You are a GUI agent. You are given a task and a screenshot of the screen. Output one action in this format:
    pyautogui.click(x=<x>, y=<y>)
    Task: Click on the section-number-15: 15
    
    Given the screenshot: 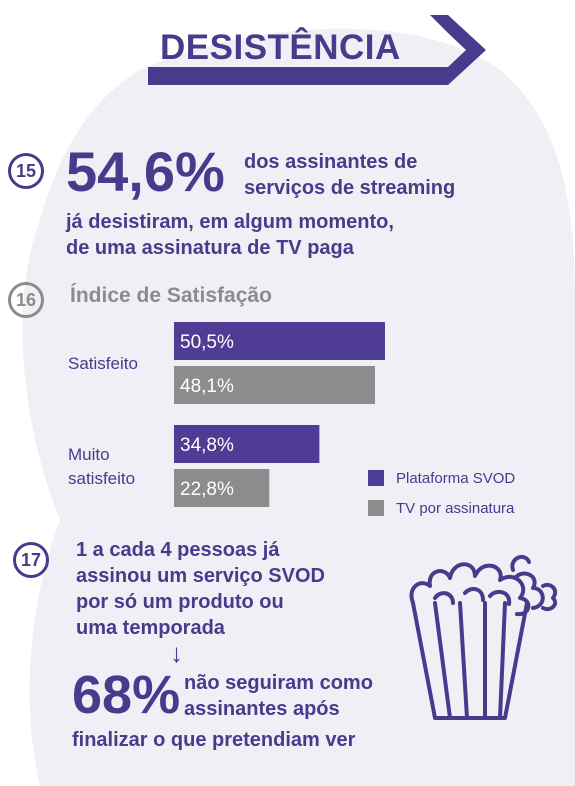 What is the action you would take?
    pyautogui.click(x=26, y=171)
    